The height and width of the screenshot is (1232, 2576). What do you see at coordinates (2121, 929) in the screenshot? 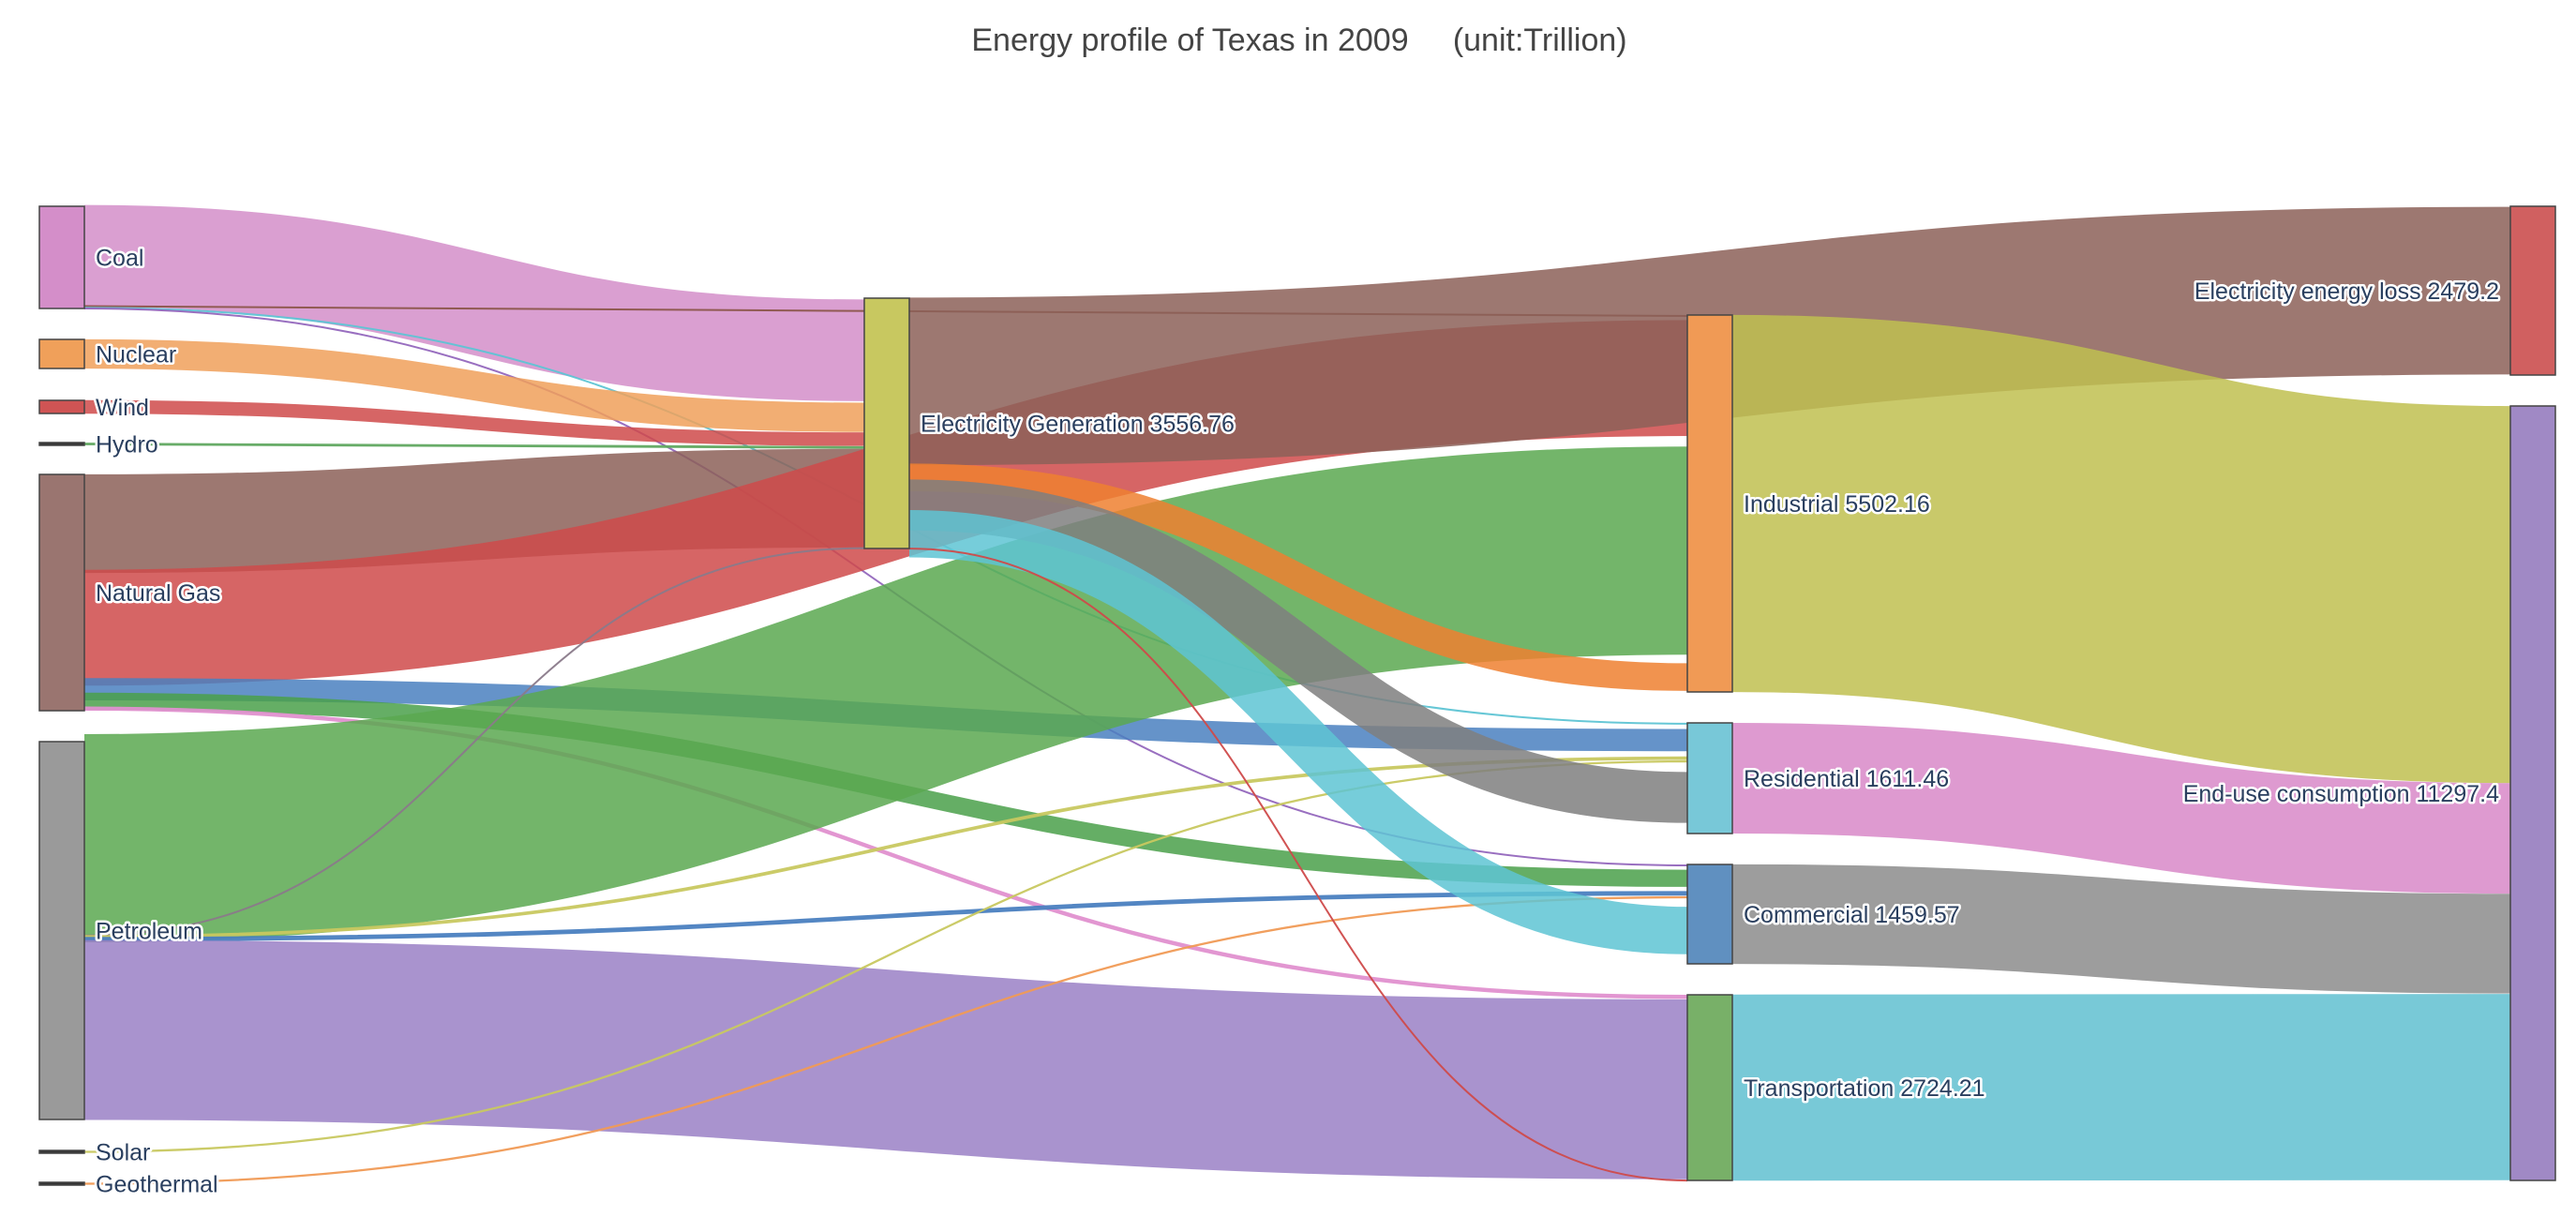
I see `link-commercial-to-enduse` at bounding box center [2121, 929].